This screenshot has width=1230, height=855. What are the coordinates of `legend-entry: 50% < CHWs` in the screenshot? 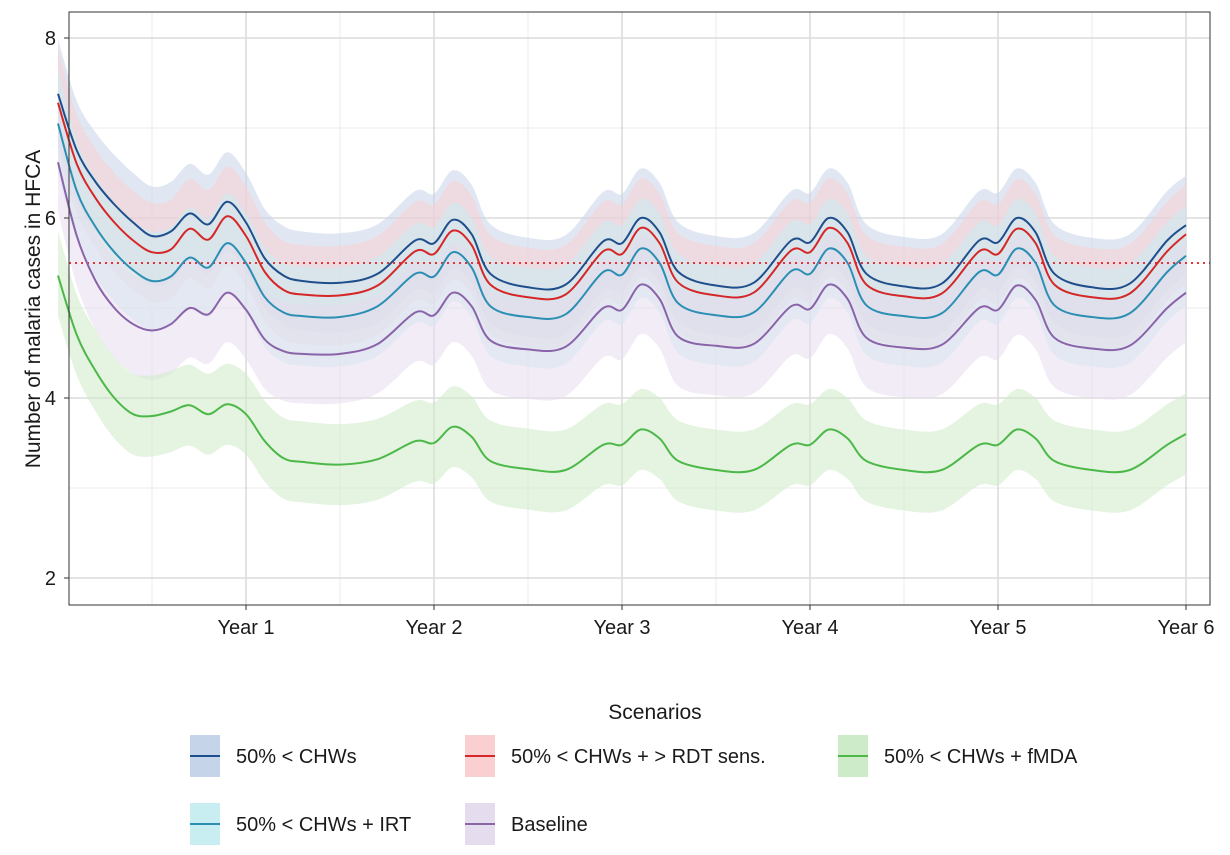 It's located at (273, 756).